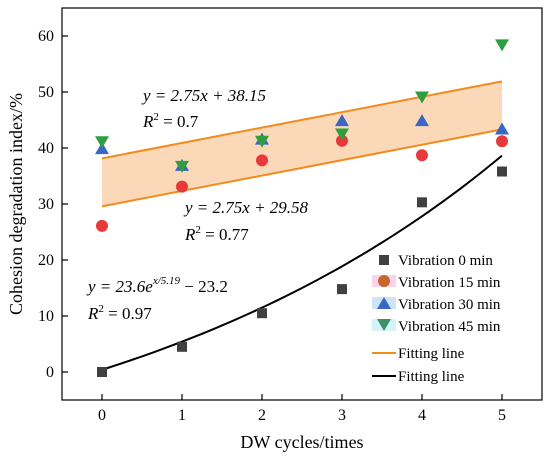 The height and width of the screenshot is (460, 550). What do you see at coordinates (101, 309) in the screenshot?
I see `r2-exp-sup: 2` at bounding box center [101, 309].